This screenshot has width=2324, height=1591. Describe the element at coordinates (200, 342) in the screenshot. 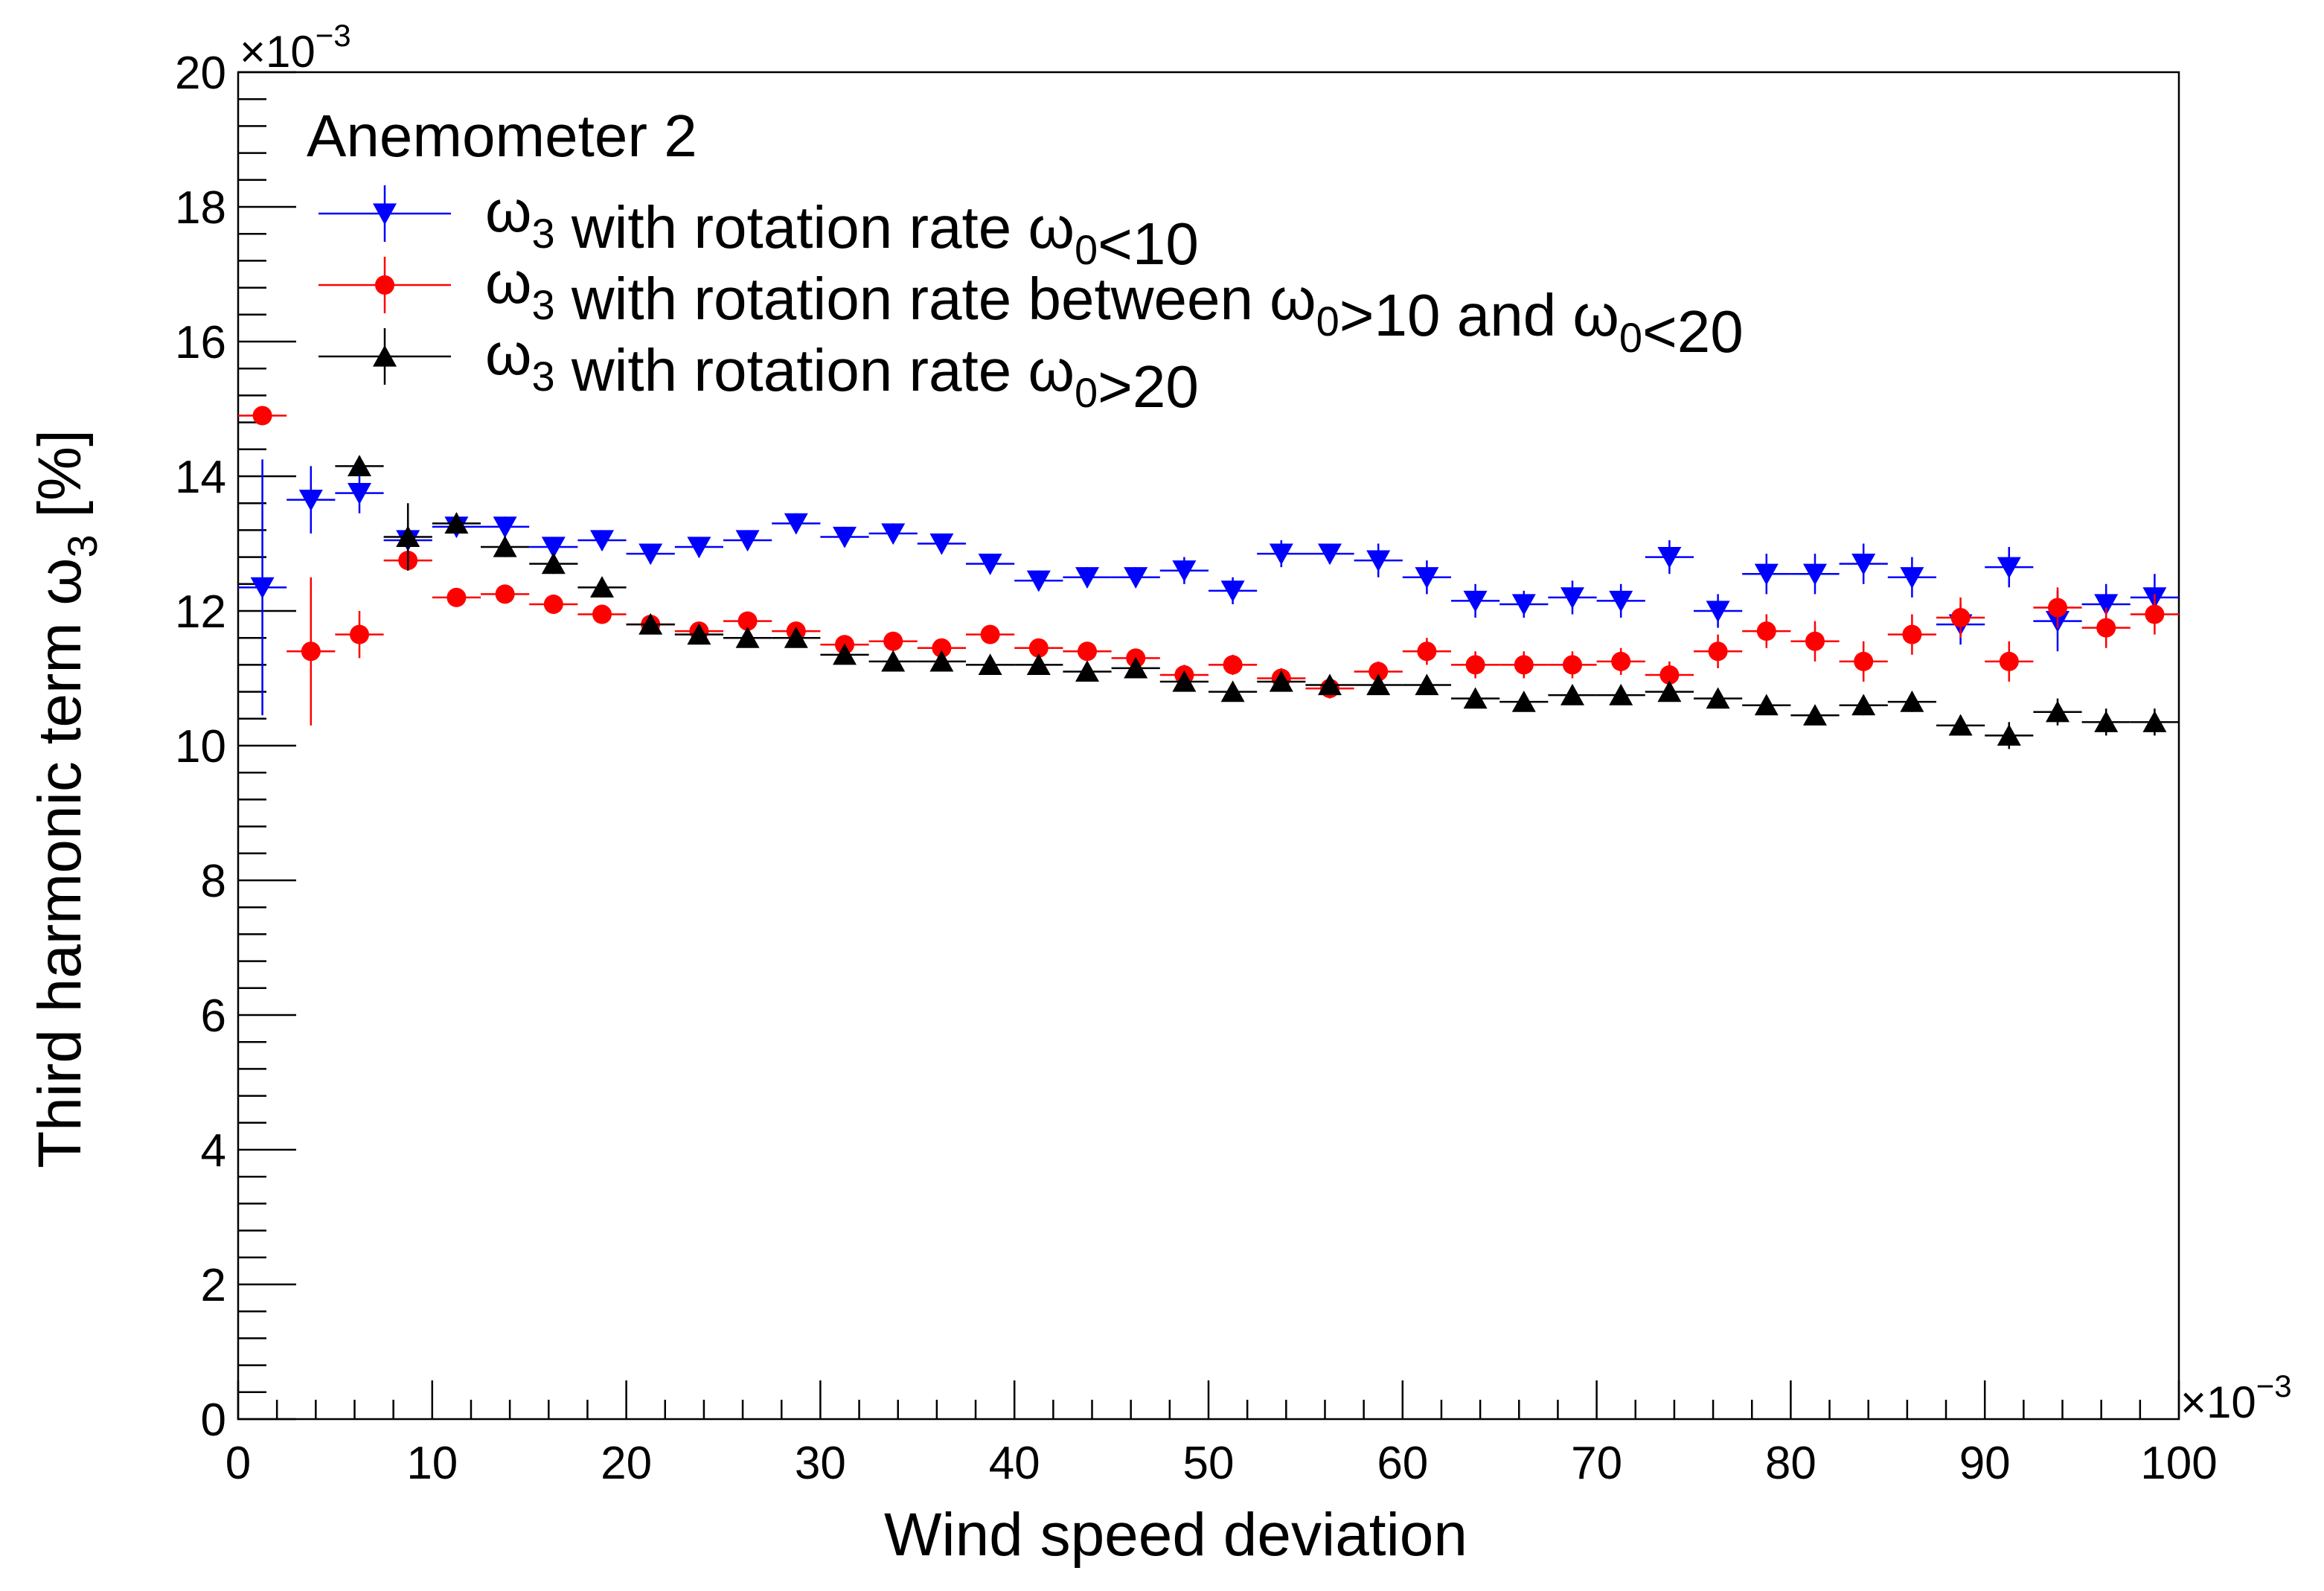

I see `y-tick-label: 16` at that location.